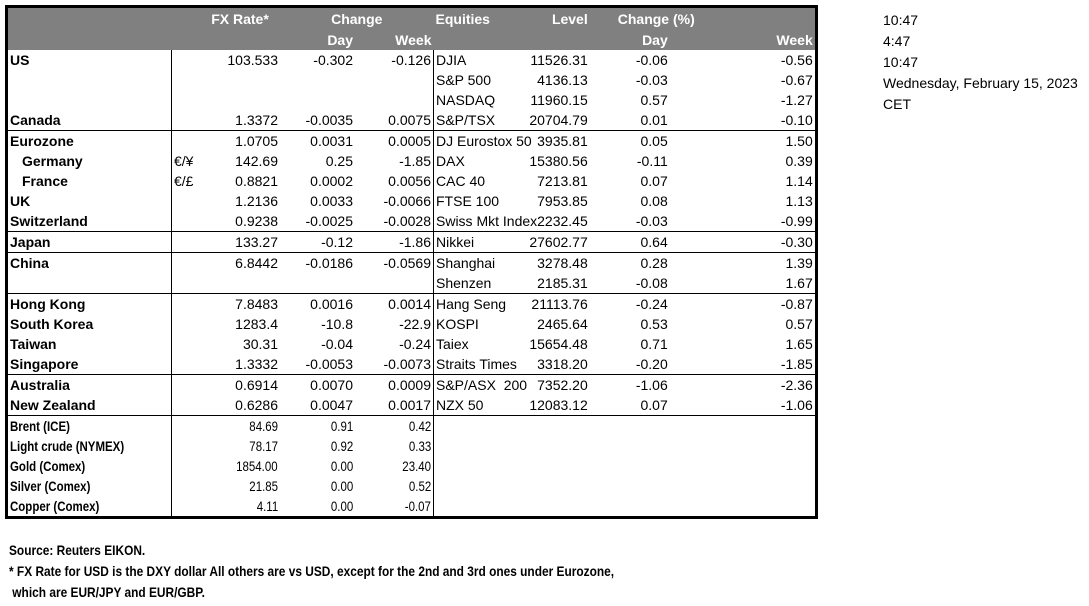  Describe the element at coordinates (89, 425) in the screenshot. I see `commodity-label: Brent (ICE)` at that location.